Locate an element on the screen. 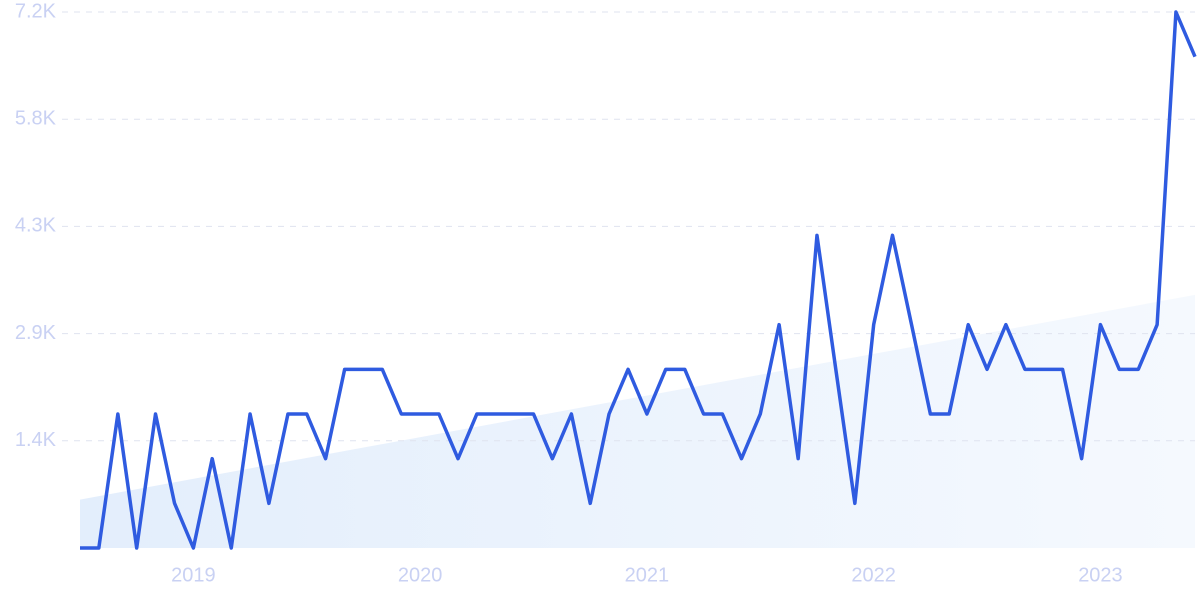  y-tick-label: 4.3K is located at coordinates (36, 226).